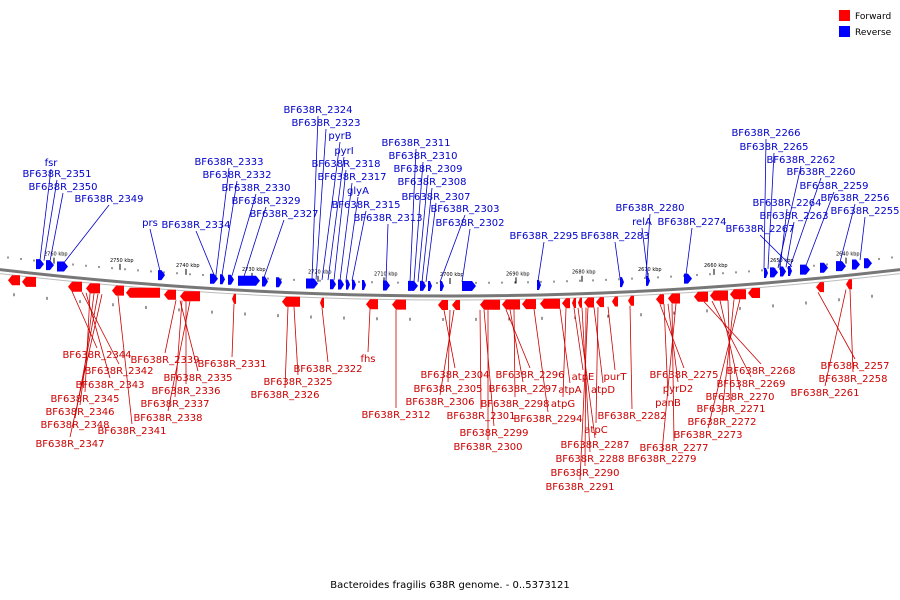 The image size is (900, 600). I want to click on reverse-gene-label: BF638R_2327, so click(283, 214).